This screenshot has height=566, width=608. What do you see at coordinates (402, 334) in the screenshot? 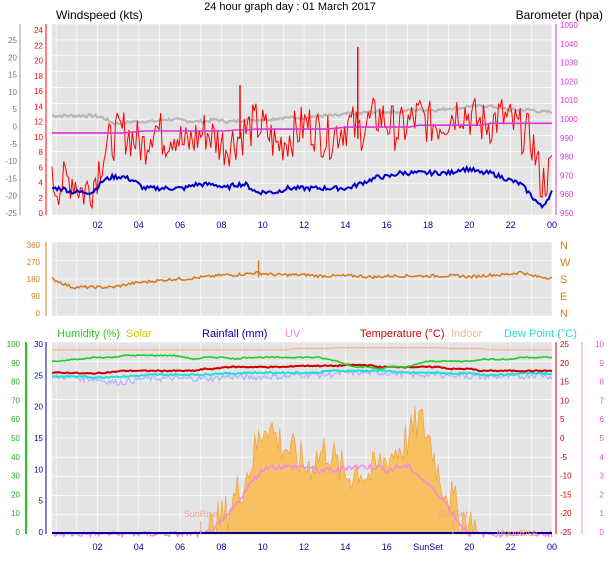
I see `legend-label: Temperature (°C)` at bounding box center [402, 334].